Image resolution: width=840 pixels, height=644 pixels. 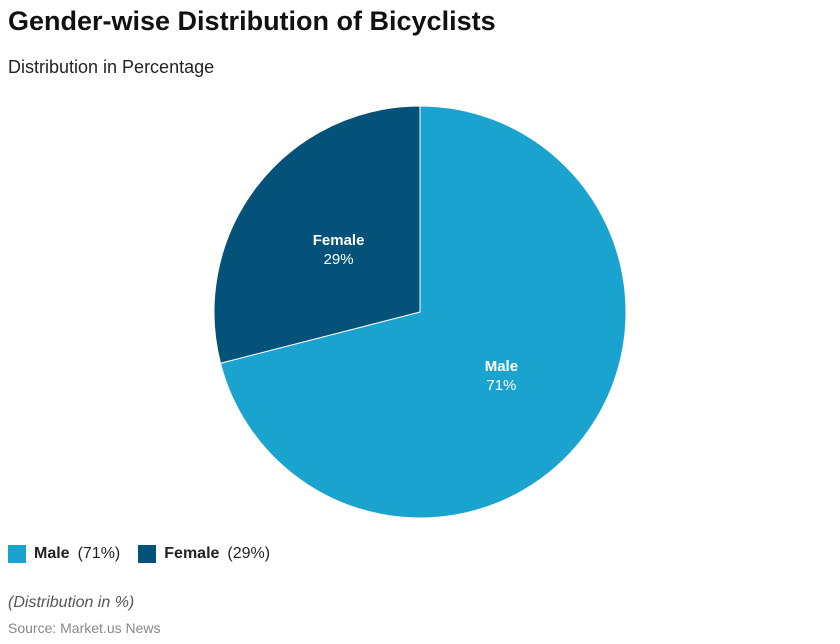 I want to click on legend-item-male: Male (71%), so click(x=64, y=554).